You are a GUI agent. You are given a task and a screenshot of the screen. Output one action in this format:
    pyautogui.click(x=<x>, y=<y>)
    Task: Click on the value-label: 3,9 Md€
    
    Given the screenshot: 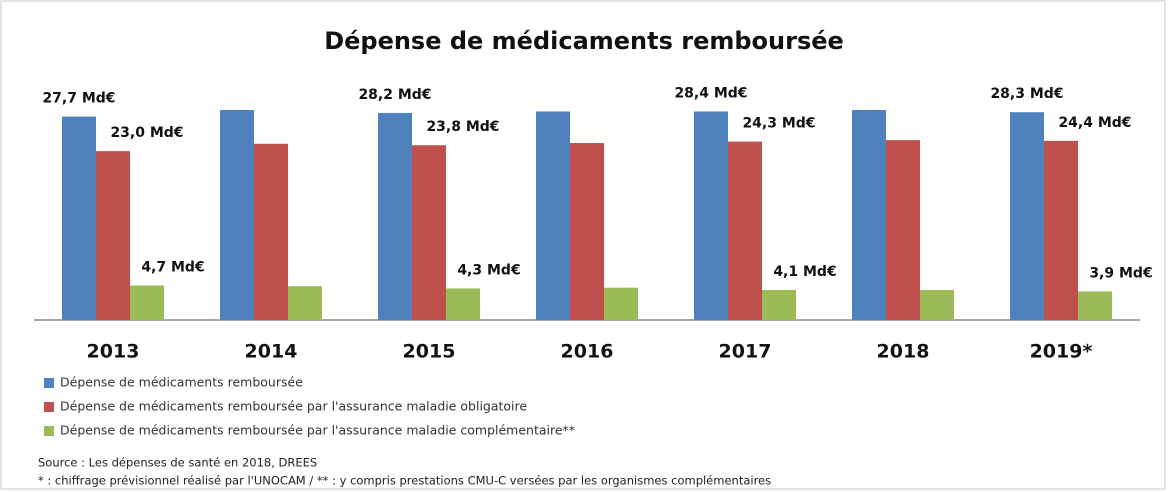 What is the action you would take?
    pyautogui.click(x=1120, y=273)
    